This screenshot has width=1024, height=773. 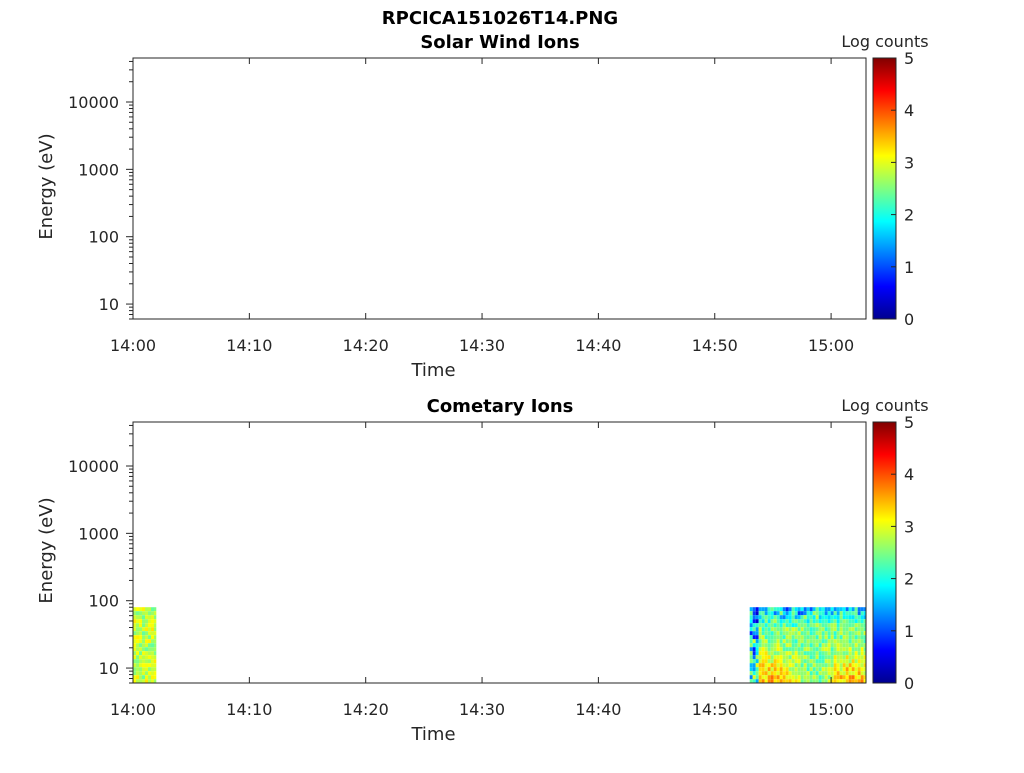 I want to click on figure-title: RPCICA151026T14.PNG, so click(x=500, y=18).